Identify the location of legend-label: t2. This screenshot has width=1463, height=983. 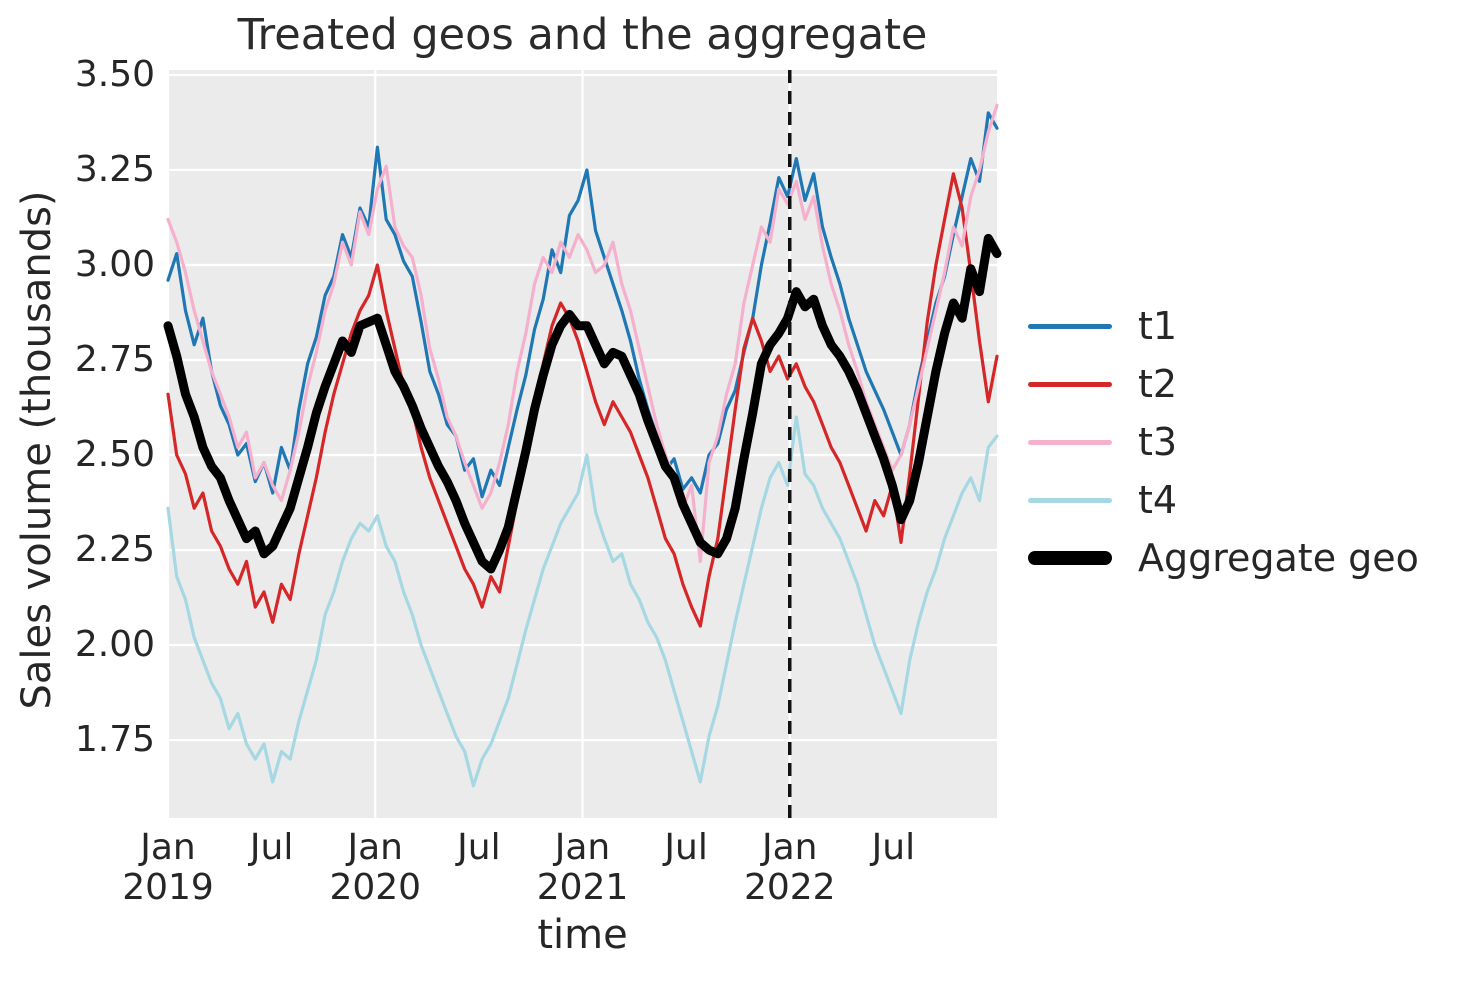
(1158, 384).